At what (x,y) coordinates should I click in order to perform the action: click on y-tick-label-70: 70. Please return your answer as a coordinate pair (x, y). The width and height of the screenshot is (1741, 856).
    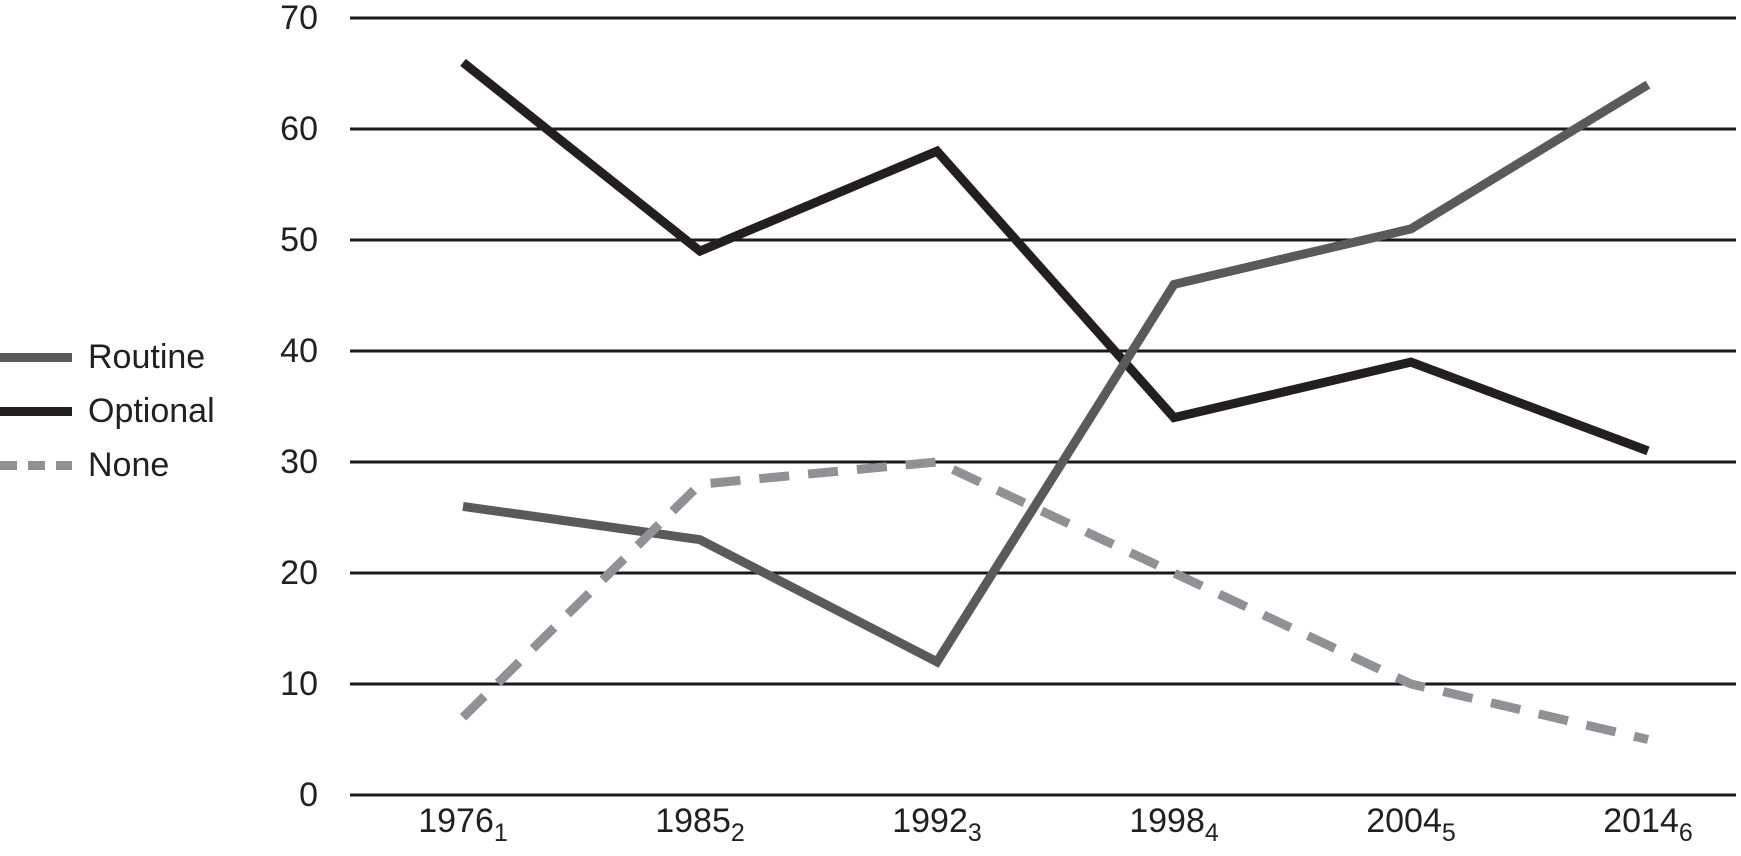
    Looking at the image, I should click on (299, 18).